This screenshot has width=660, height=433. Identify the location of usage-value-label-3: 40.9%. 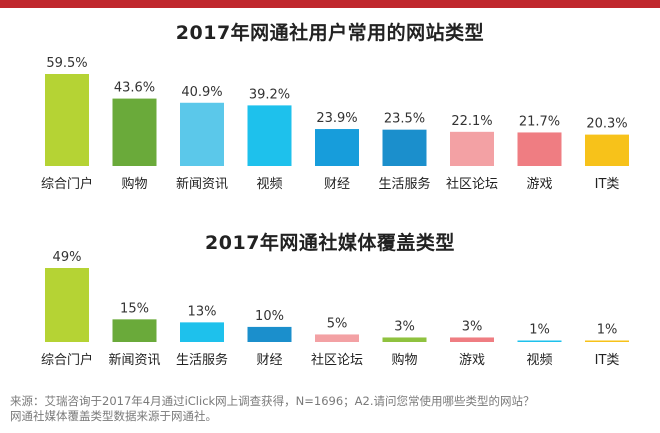
(201, 92).